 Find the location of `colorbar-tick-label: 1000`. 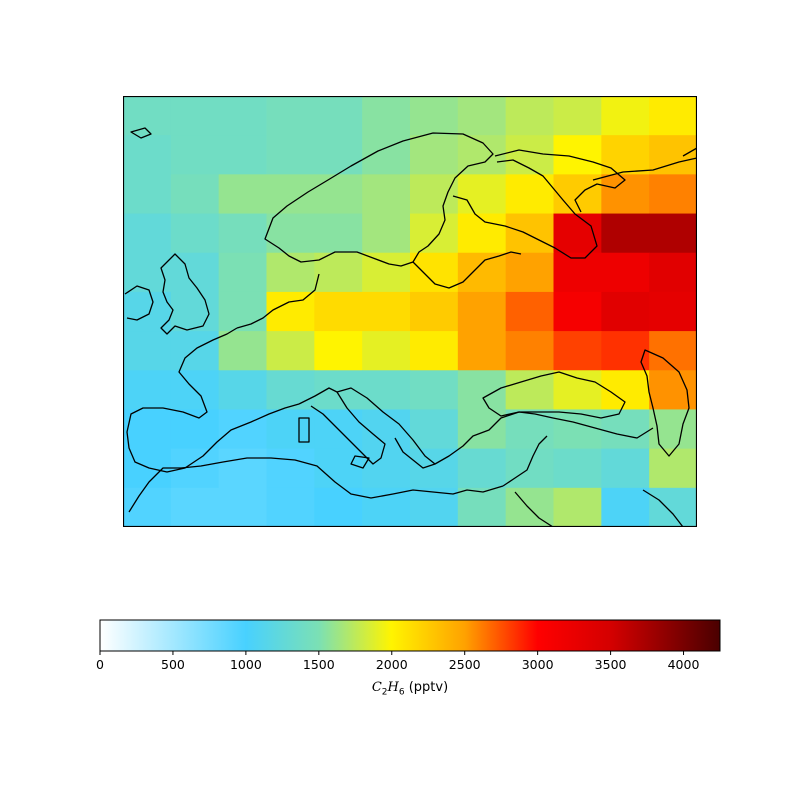

colorbar-tick-label: 1000 is located at coordinates (246, 664).